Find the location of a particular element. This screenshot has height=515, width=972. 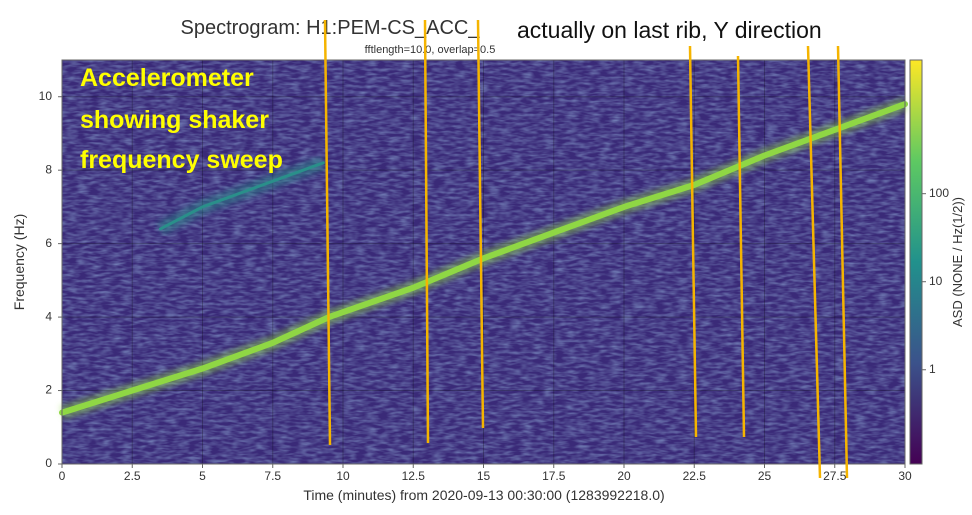

colorbar is located at coordinates (916, 262).